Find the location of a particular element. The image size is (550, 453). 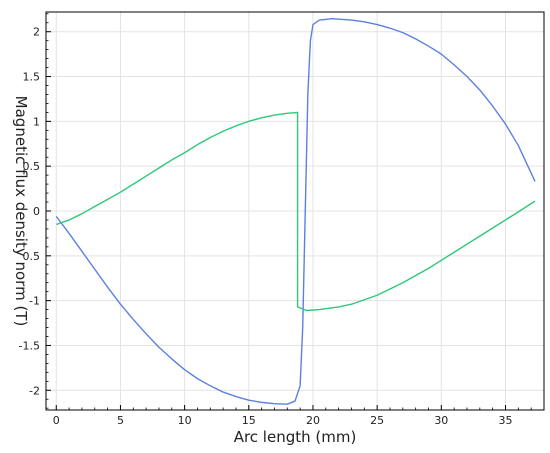

x-tick-label: 35 is located at coordinates (505, 420).